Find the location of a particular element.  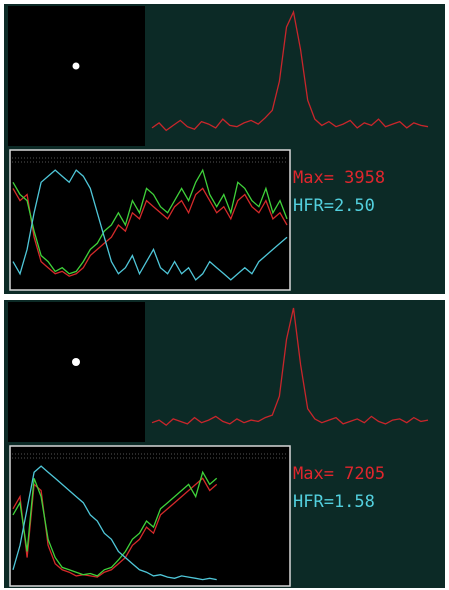

hfr-label: HFR=1.58 is located at coordinates (334, 502).